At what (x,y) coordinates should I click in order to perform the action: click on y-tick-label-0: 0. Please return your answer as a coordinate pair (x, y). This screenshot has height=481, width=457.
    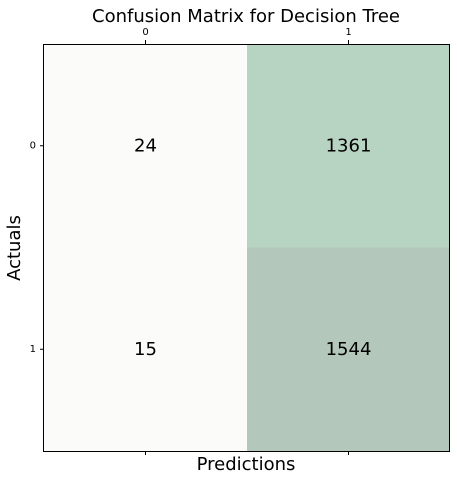
    Looking at the image, I should click on (33, 145).